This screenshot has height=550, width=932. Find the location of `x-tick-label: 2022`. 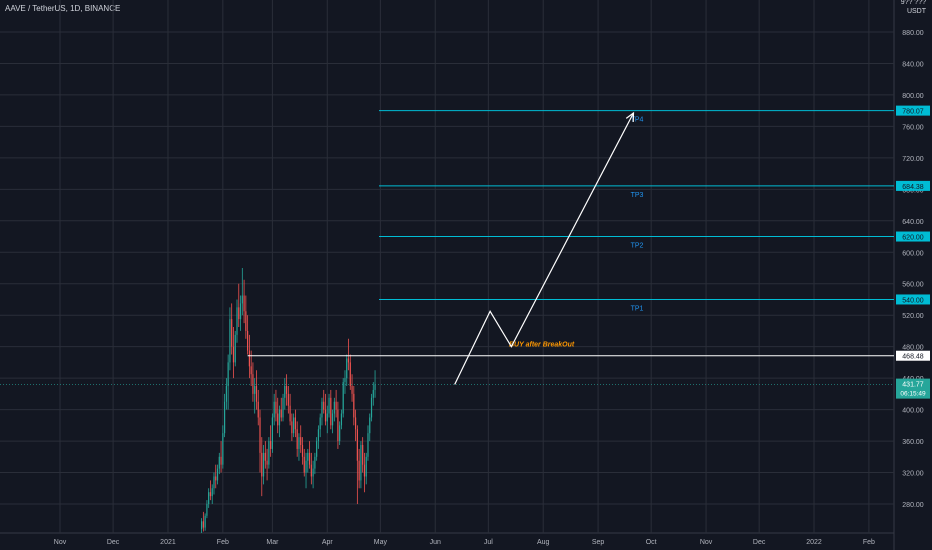

x-tick-label: 2022 is located at coordinates (814, 542).